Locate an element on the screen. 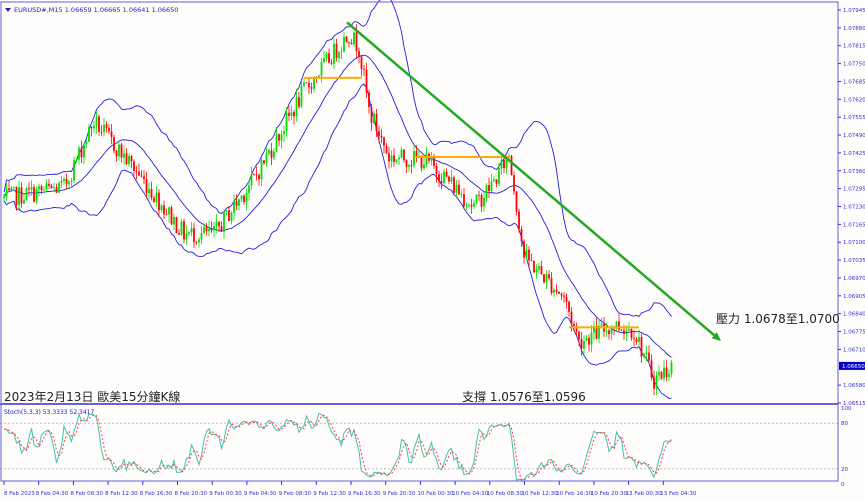  stochastic-panel is located at coordinates (419, 446).